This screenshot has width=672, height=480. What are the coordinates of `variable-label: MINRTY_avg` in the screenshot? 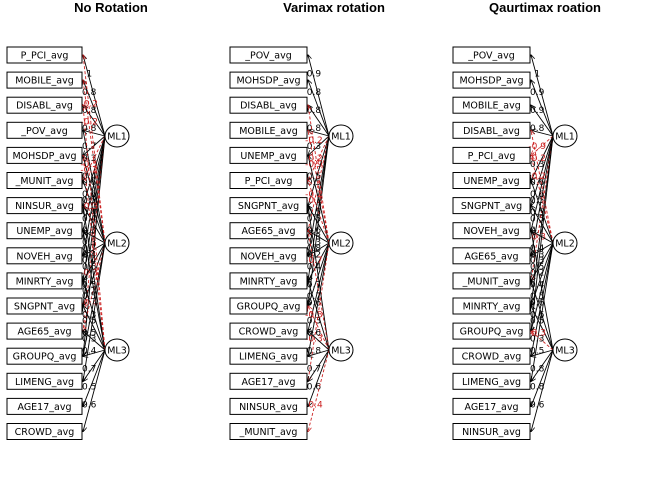 It's located at (492, 307).